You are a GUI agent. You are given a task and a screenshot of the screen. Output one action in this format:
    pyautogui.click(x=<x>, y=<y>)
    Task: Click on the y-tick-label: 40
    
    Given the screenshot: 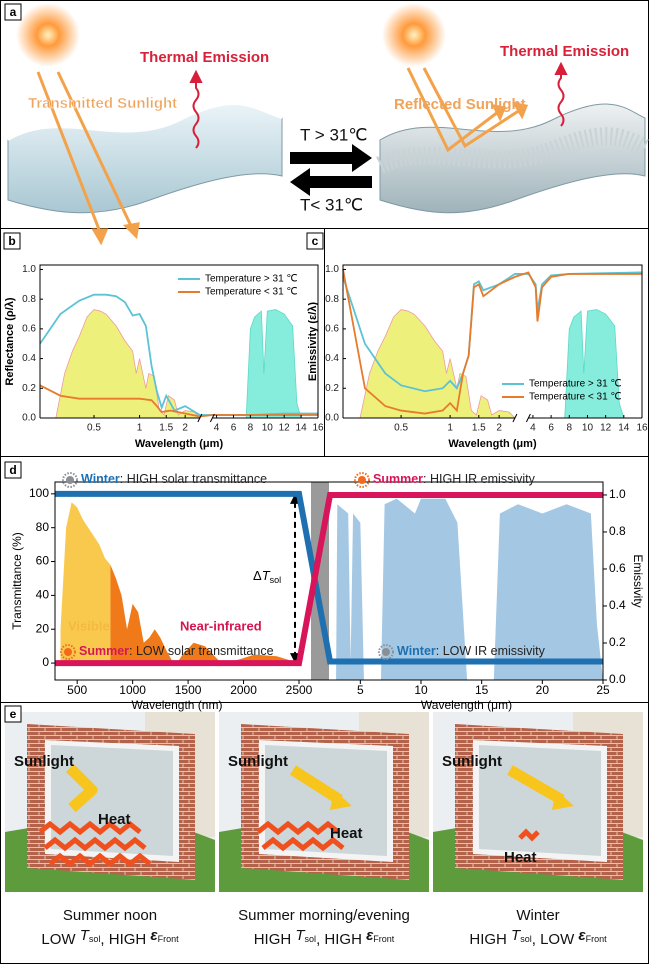 What is the action you would take?
    pyautogui.click(x=43, y=595)
    